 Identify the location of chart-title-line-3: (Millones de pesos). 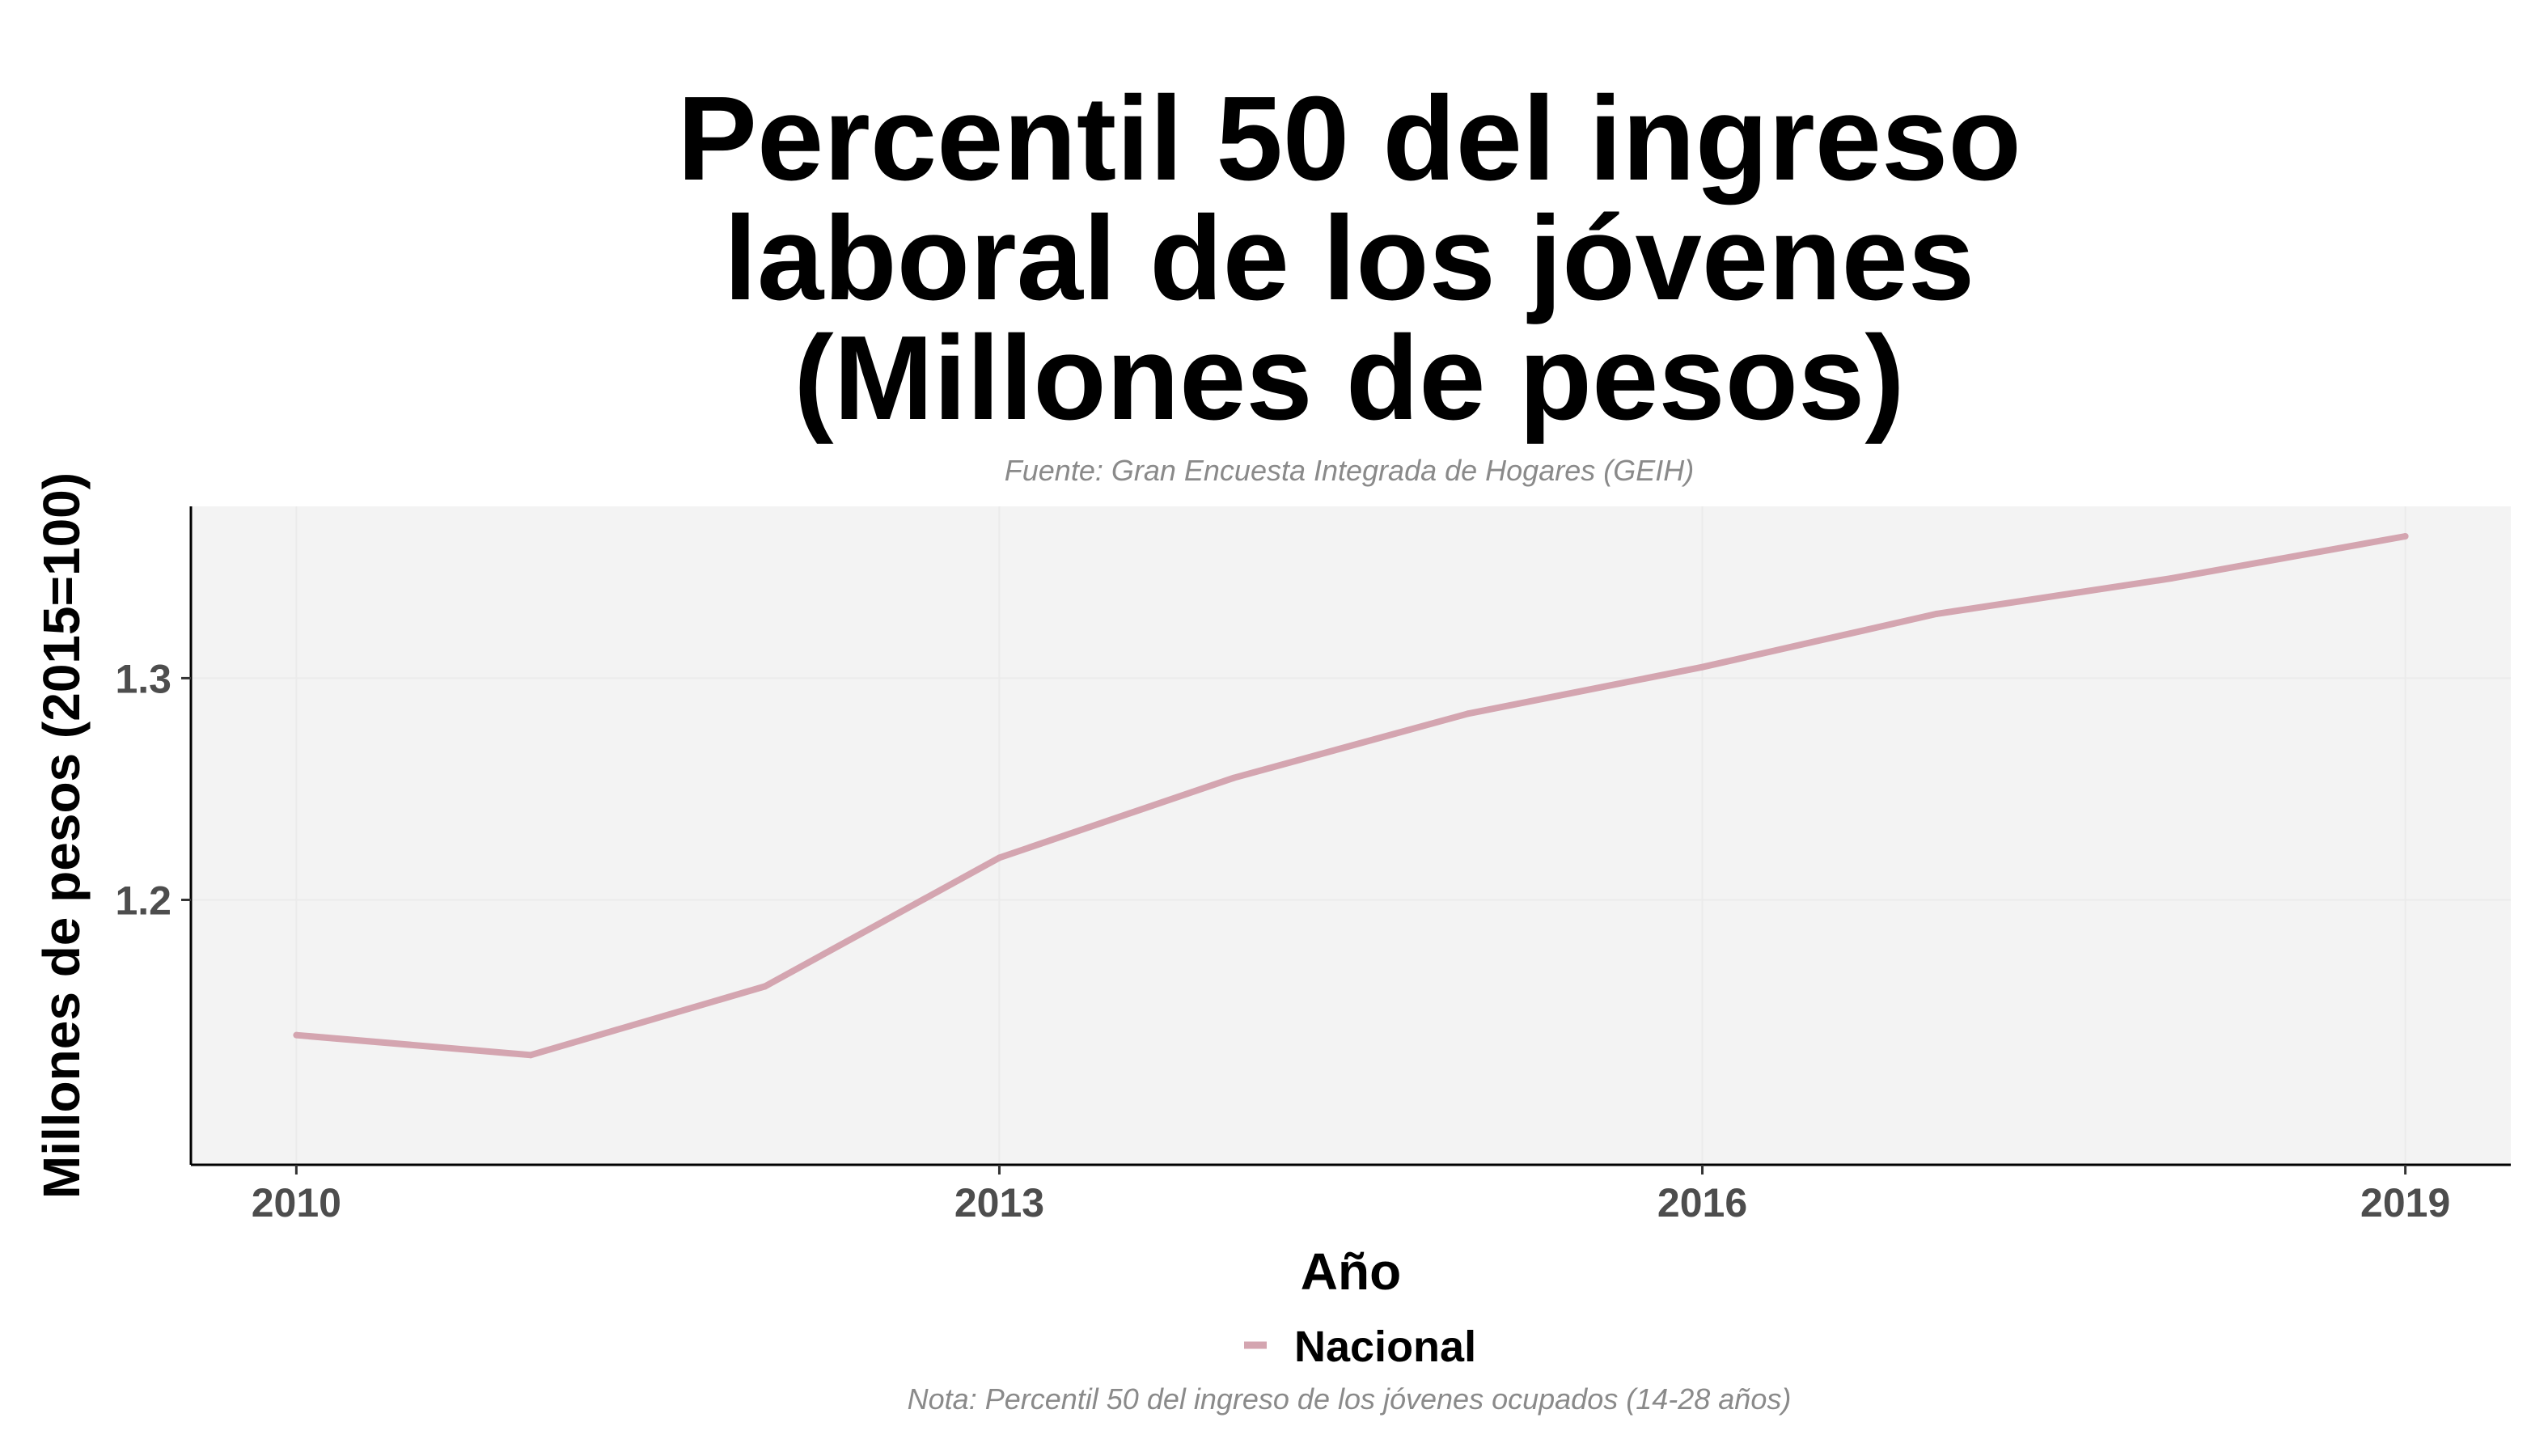
(1349, 378).